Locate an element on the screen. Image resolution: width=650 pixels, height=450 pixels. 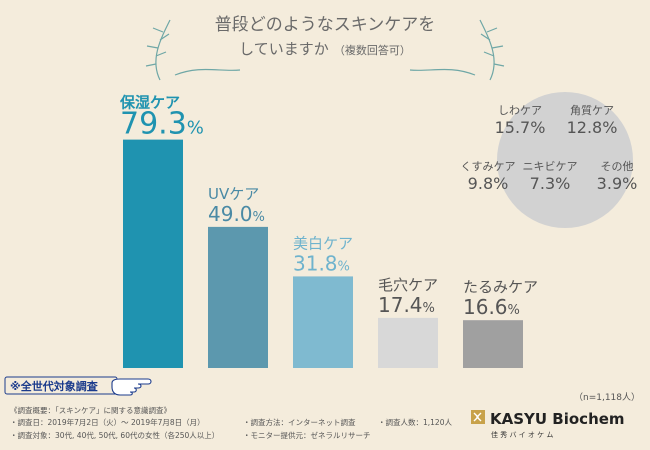
category-label-3: 毛穴ケア is located at coordinates (408, 285).